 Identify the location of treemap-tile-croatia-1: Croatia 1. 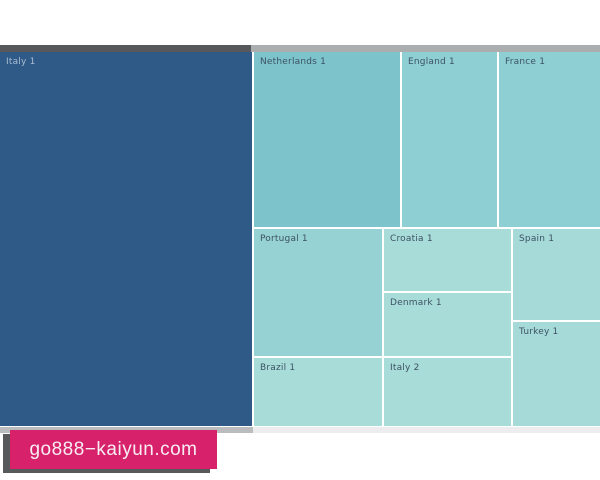
(447, 260).